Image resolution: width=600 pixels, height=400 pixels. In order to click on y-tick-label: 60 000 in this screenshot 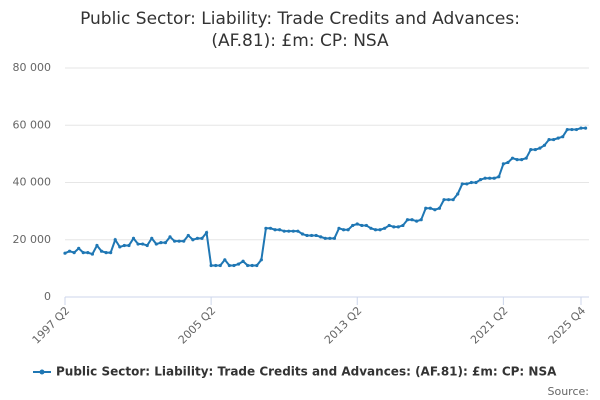, I will do `click(32, 124)`.